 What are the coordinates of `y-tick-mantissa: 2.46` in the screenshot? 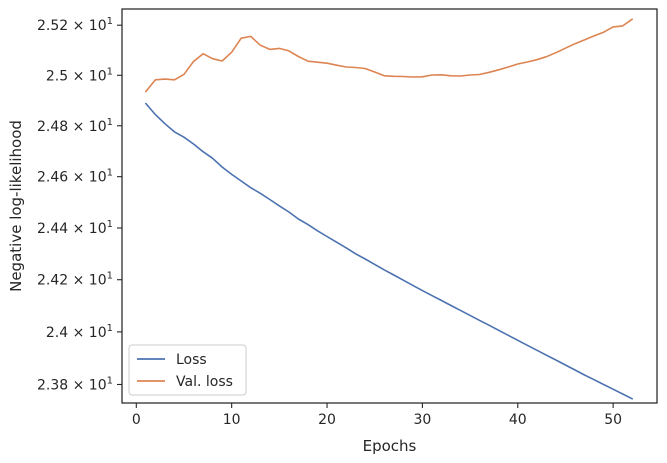 It's located at (52, 178).